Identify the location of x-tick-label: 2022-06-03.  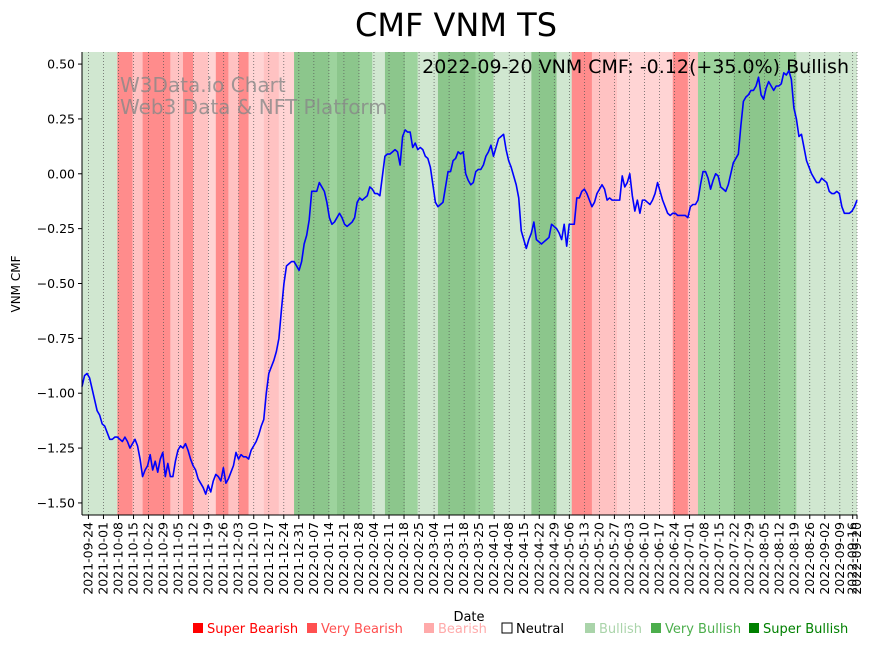
(628, 558).